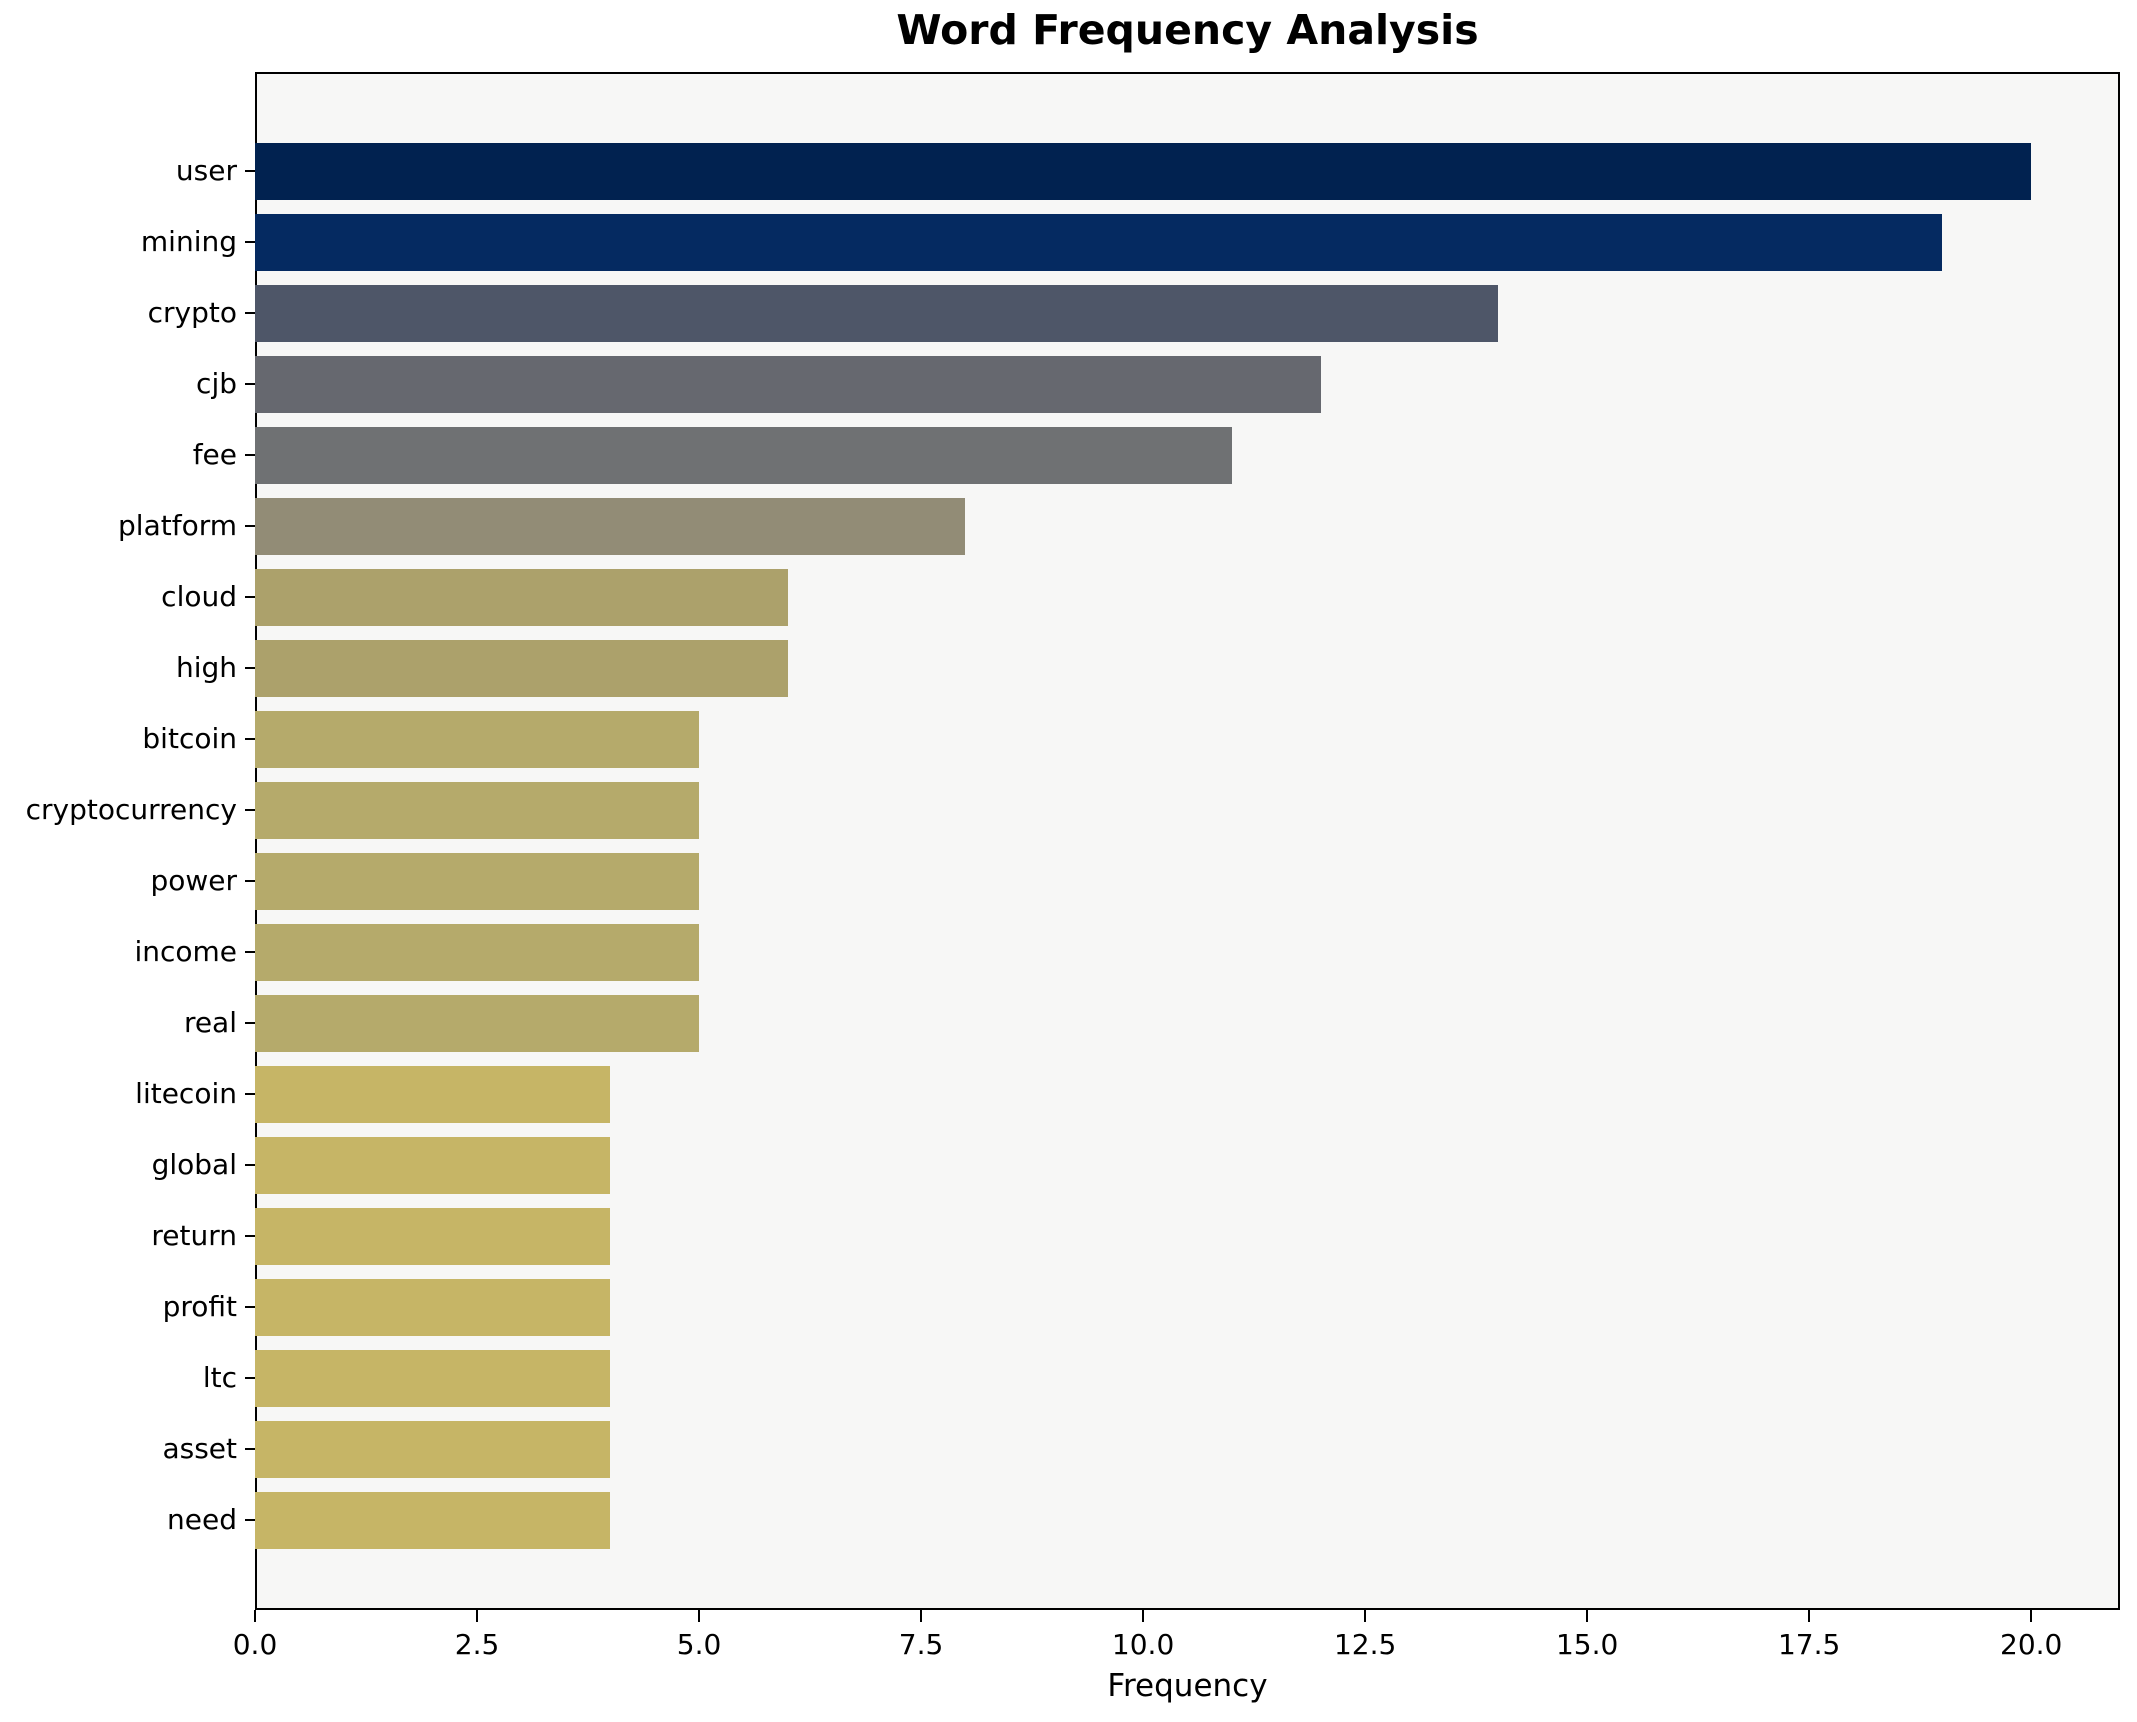 The image size is (2137, 1722). I want to click on bar-ltc, so click(433, 1378).